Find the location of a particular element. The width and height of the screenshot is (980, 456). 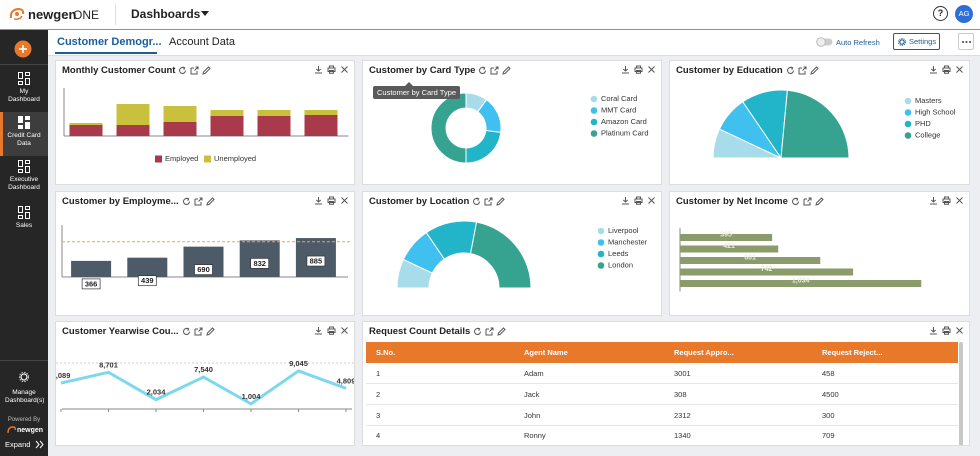

more-button is located at coordinates (966, 41).